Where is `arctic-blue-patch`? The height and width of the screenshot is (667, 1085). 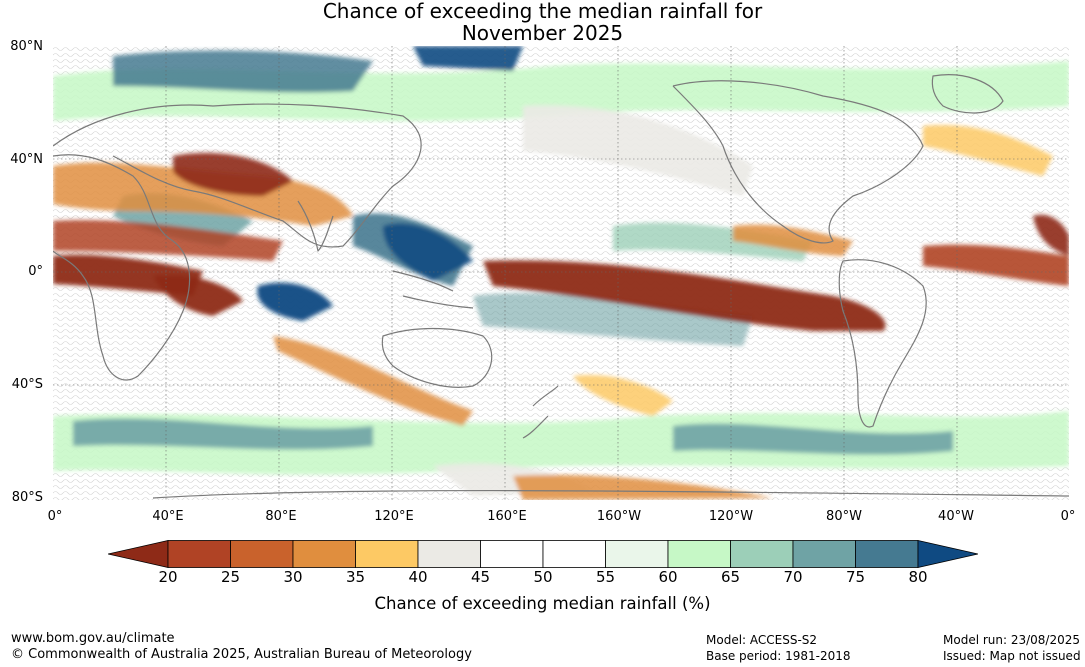
arctic-blue-patch is located at coordinates (468, 58).